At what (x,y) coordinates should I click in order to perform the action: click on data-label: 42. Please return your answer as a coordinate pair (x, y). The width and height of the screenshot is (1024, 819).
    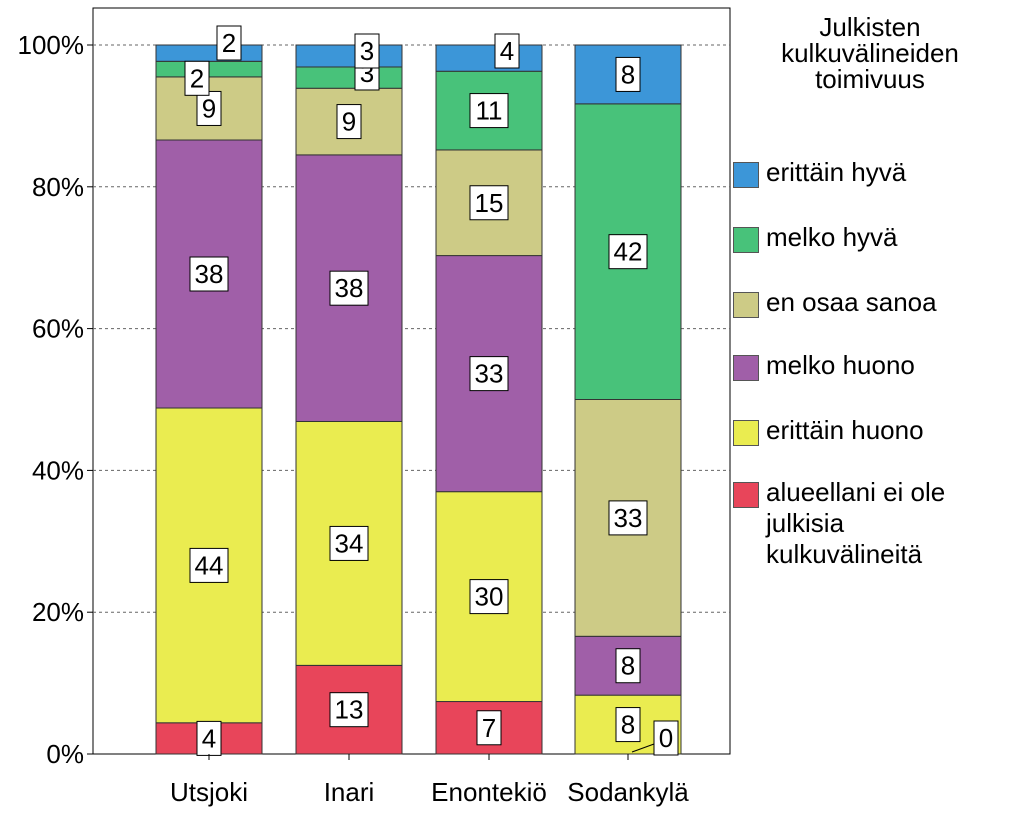
    Looking at the image, I should click on (628, 252).